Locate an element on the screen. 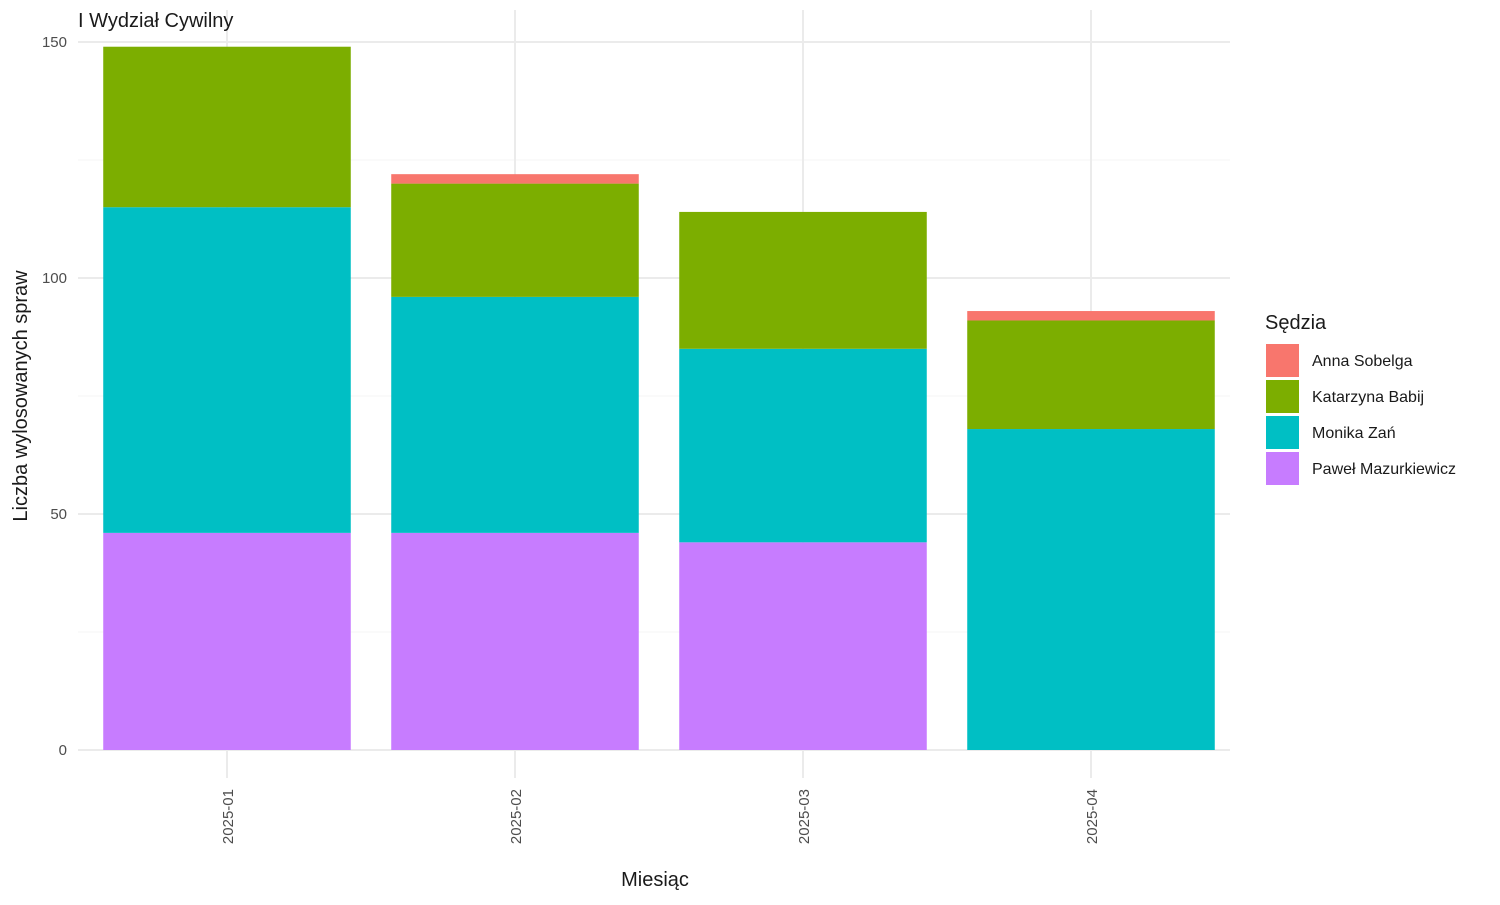 The width and height of the screenshot is (1500, 905). y-tick-label: 50 is located at coordinates (58, 514).